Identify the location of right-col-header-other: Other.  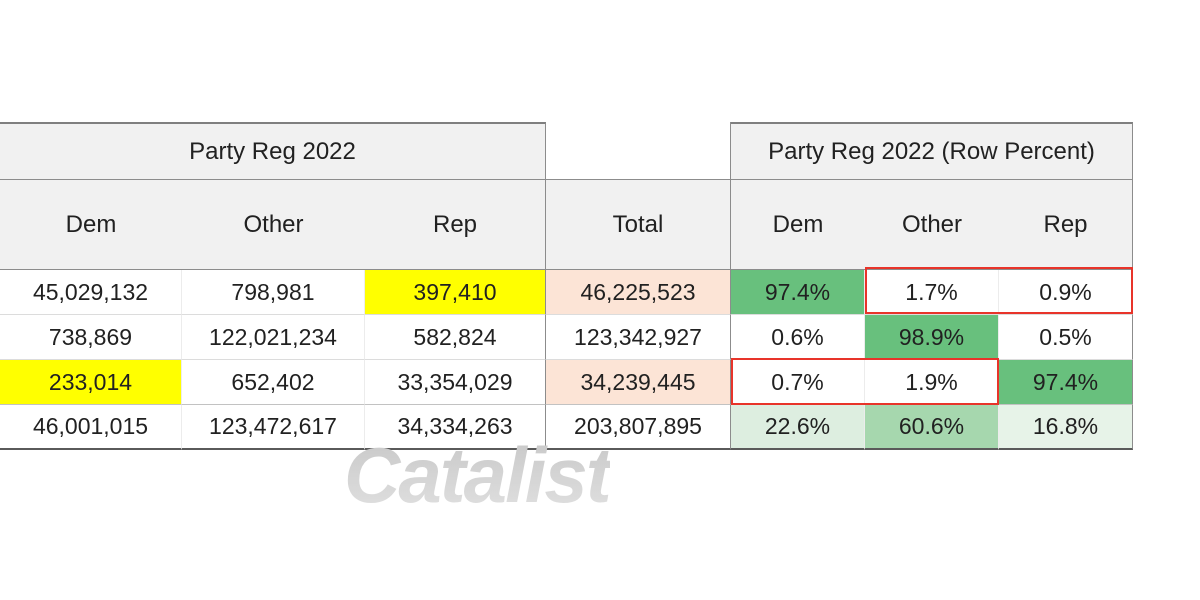
(932, 225).